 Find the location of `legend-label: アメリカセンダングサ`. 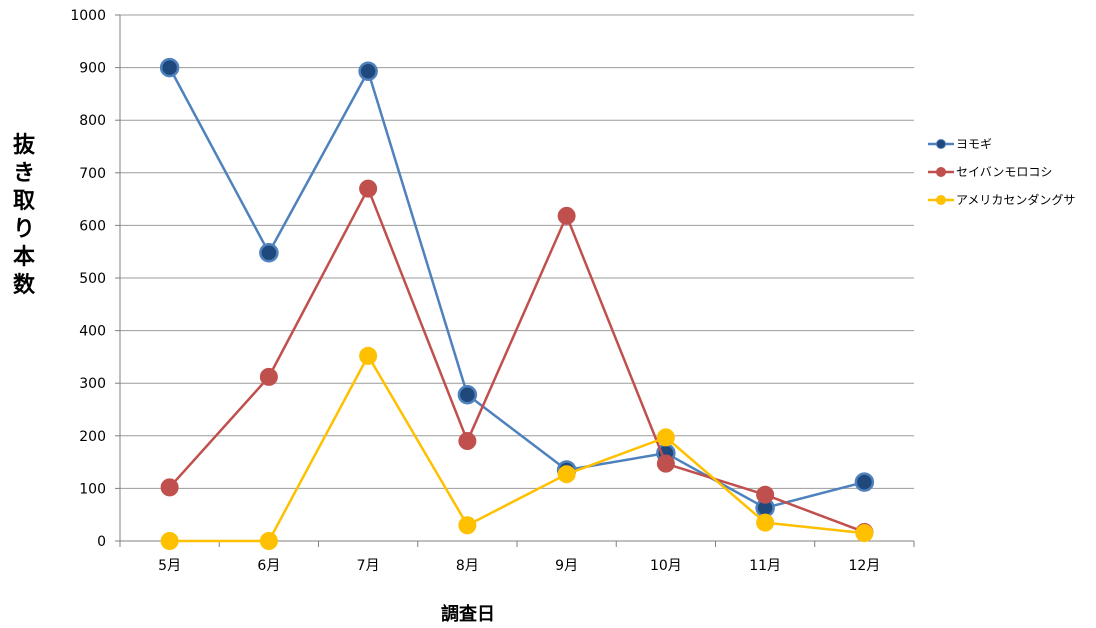

legend-label: アメリカセンダングサ is located at coordinates (1015, 199).